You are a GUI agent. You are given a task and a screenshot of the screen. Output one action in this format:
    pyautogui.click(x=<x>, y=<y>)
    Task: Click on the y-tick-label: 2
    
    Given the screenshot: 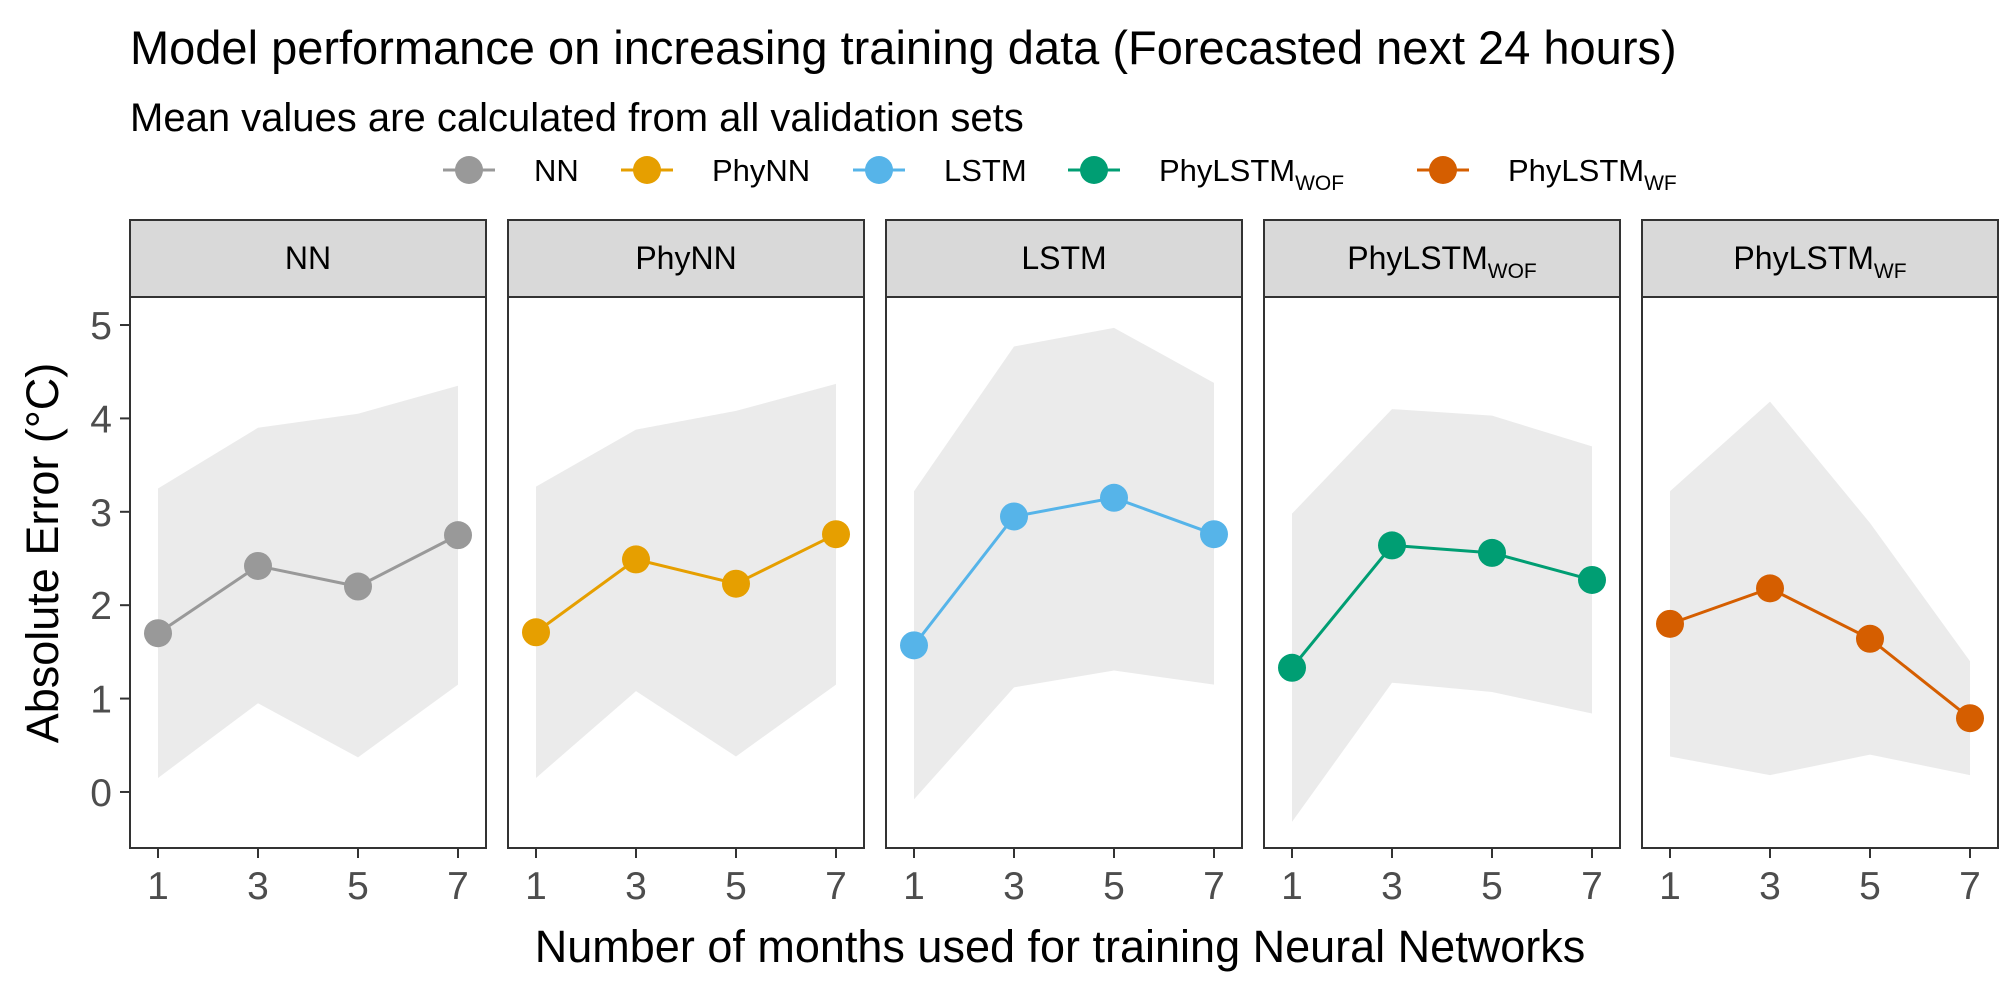 What is the action you would take?
    pyautogui.click(x=101, y=606)
    